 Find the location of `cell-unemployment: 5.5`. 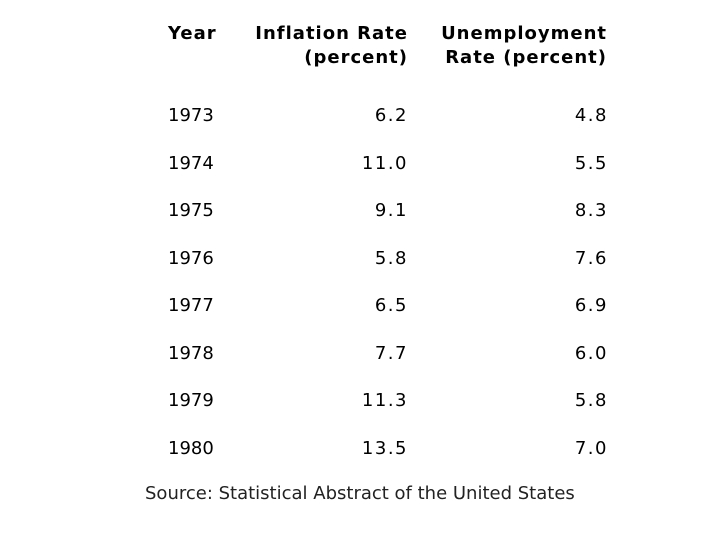

cell-unemployment: 5.5 is located at coordinates (591, 163).